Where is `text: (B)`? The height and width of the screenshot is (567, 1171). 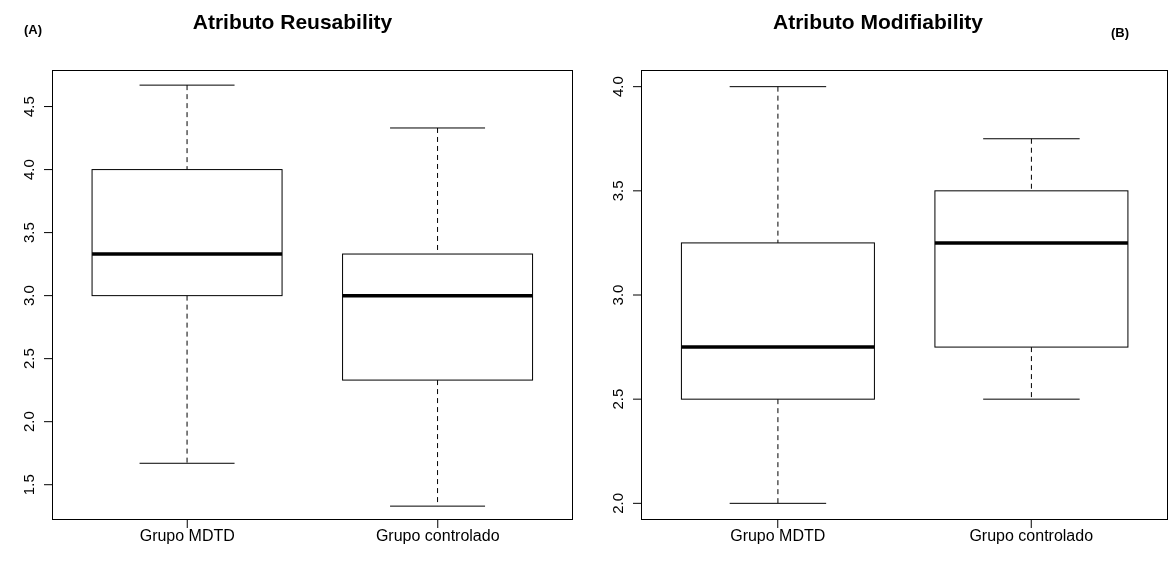 text: (B) is located at coordinates (1120, 32).